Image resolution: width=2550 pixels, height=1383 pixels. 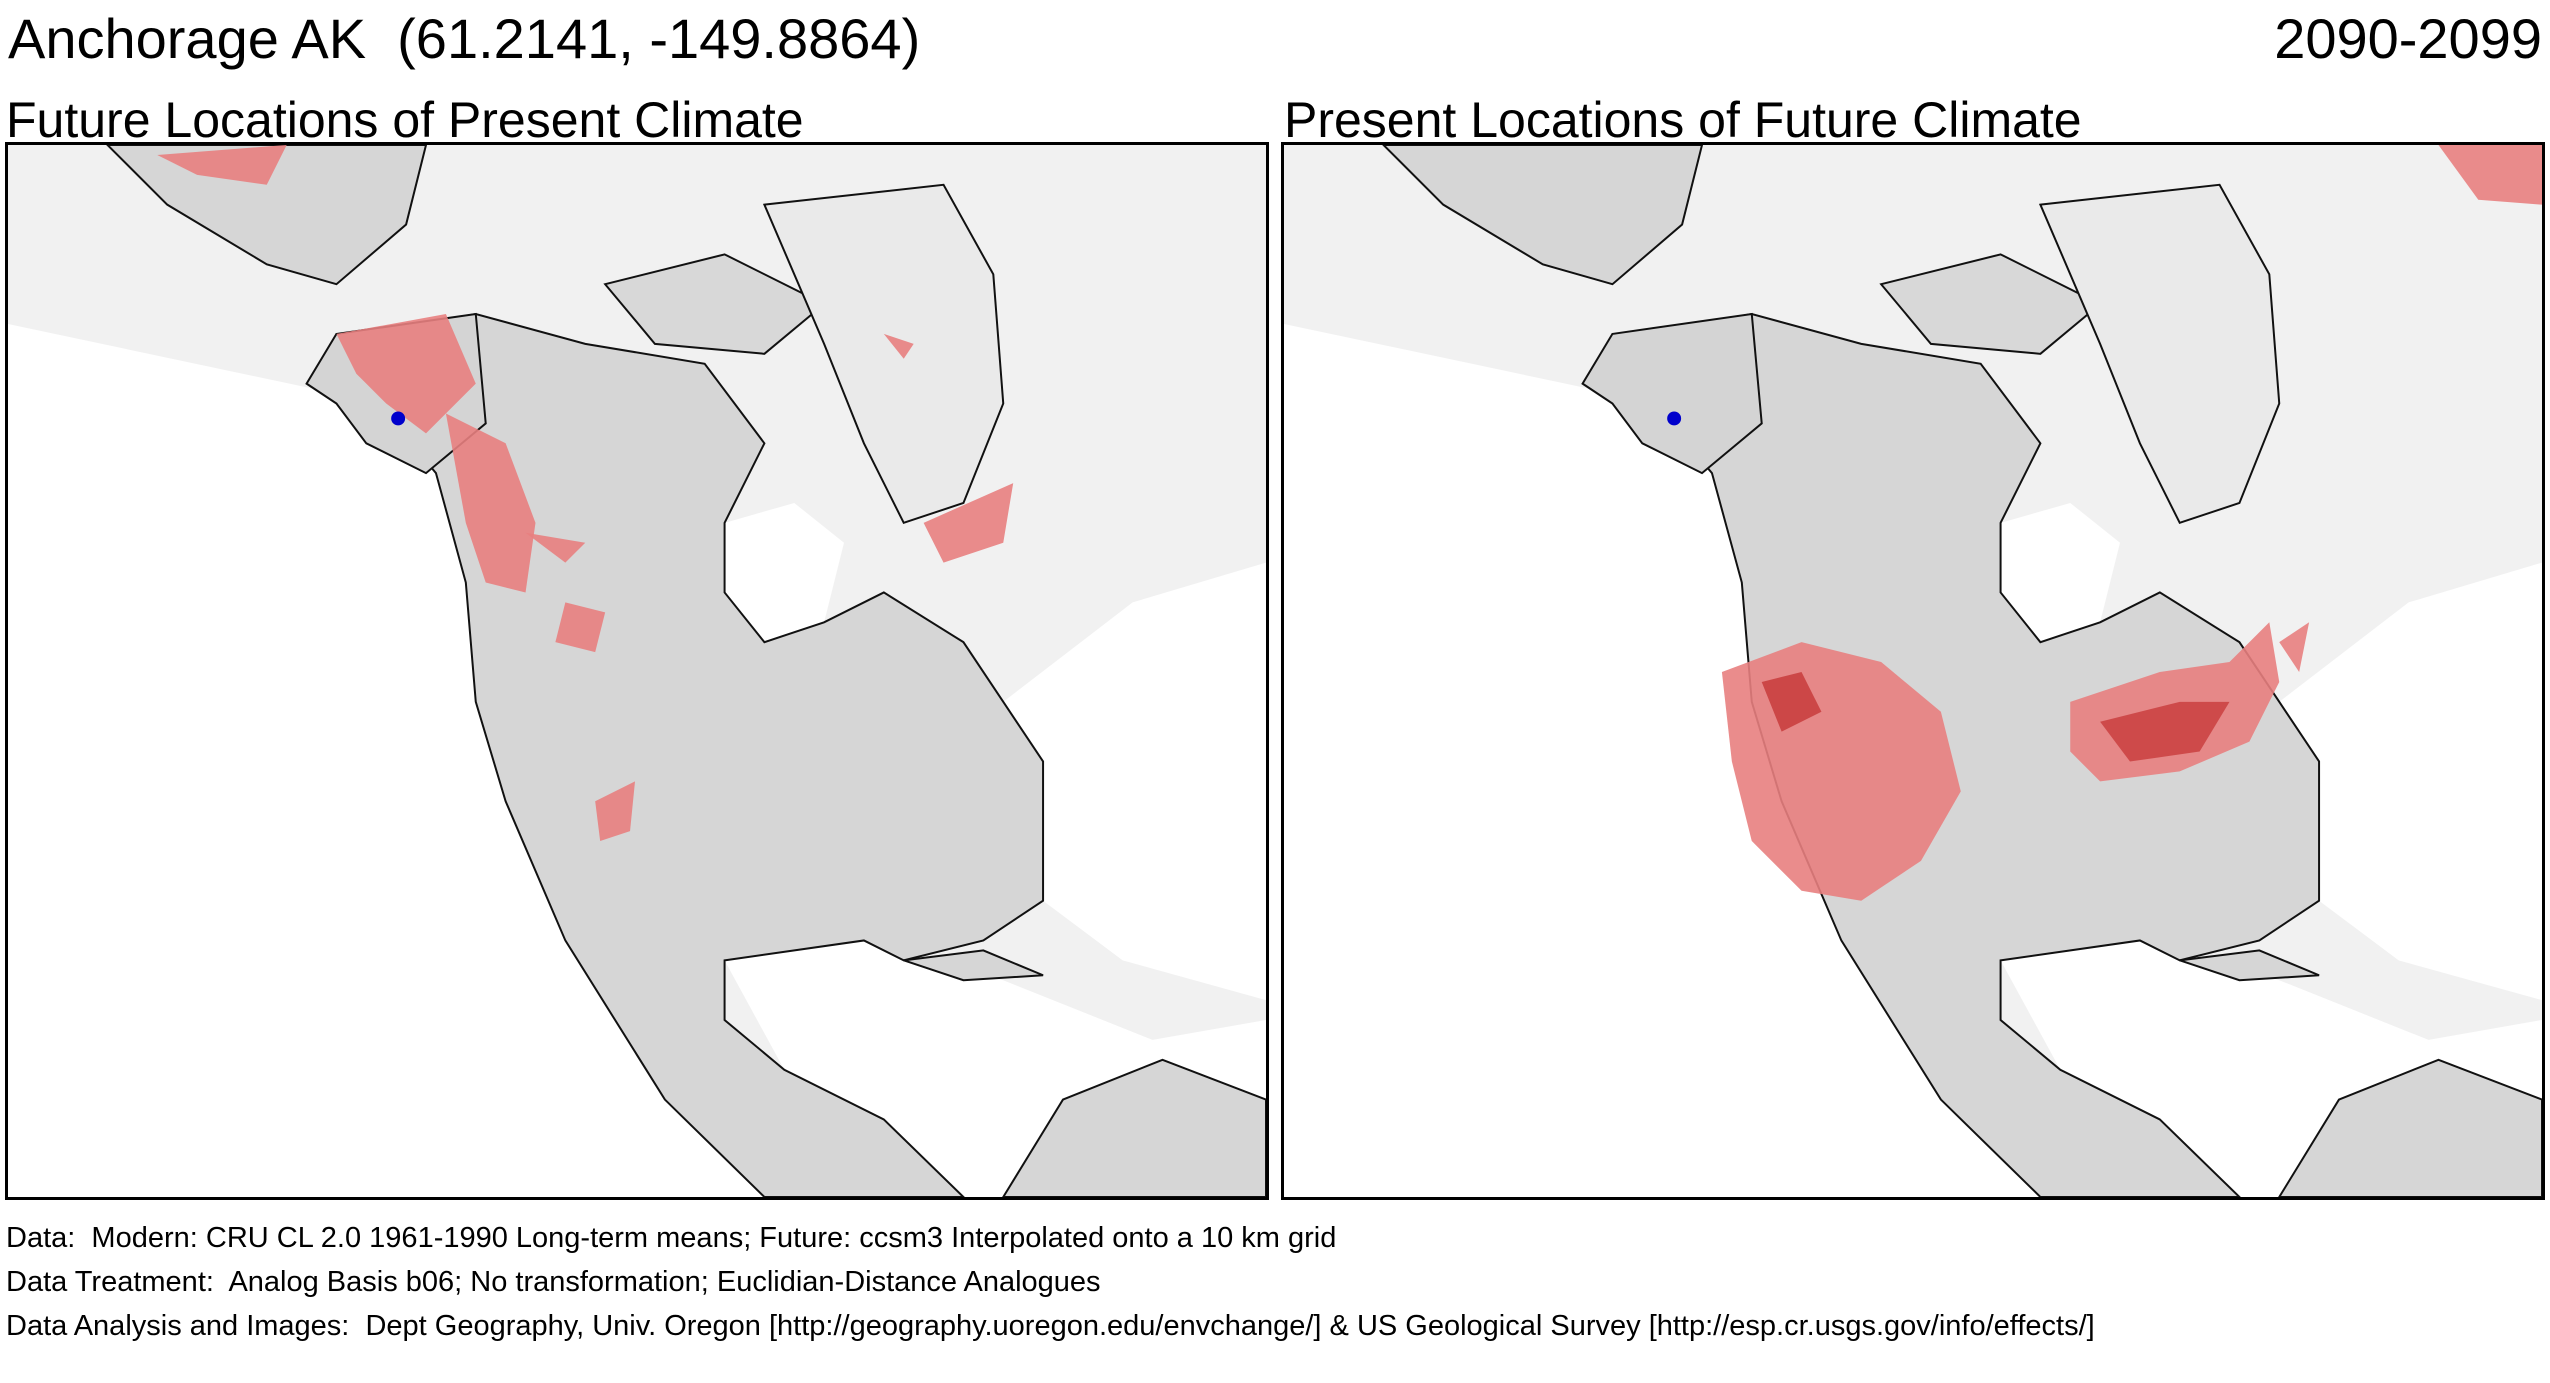 I want to click on analog-region-rockies, so click(x=580, y=627).